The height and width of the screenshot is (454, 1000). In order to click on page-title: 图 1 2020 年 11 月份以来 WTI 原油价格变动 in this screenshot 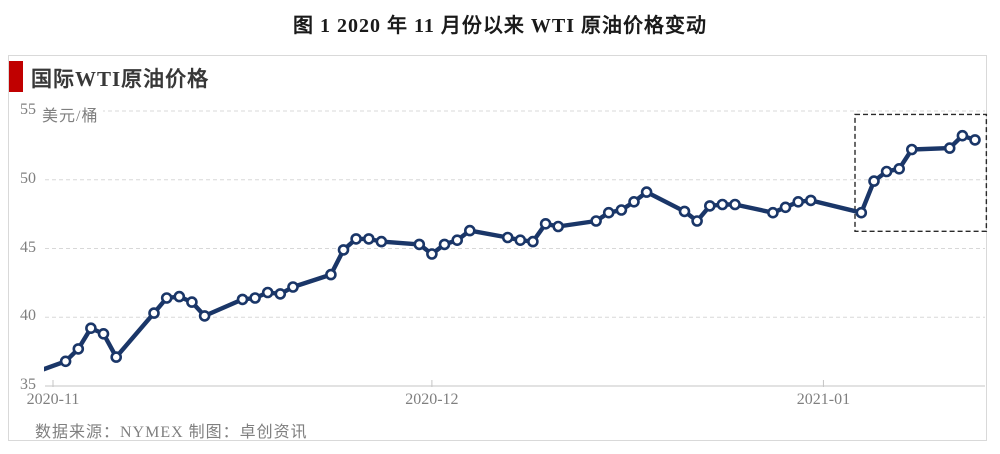, I will do `click(500, 26)`.